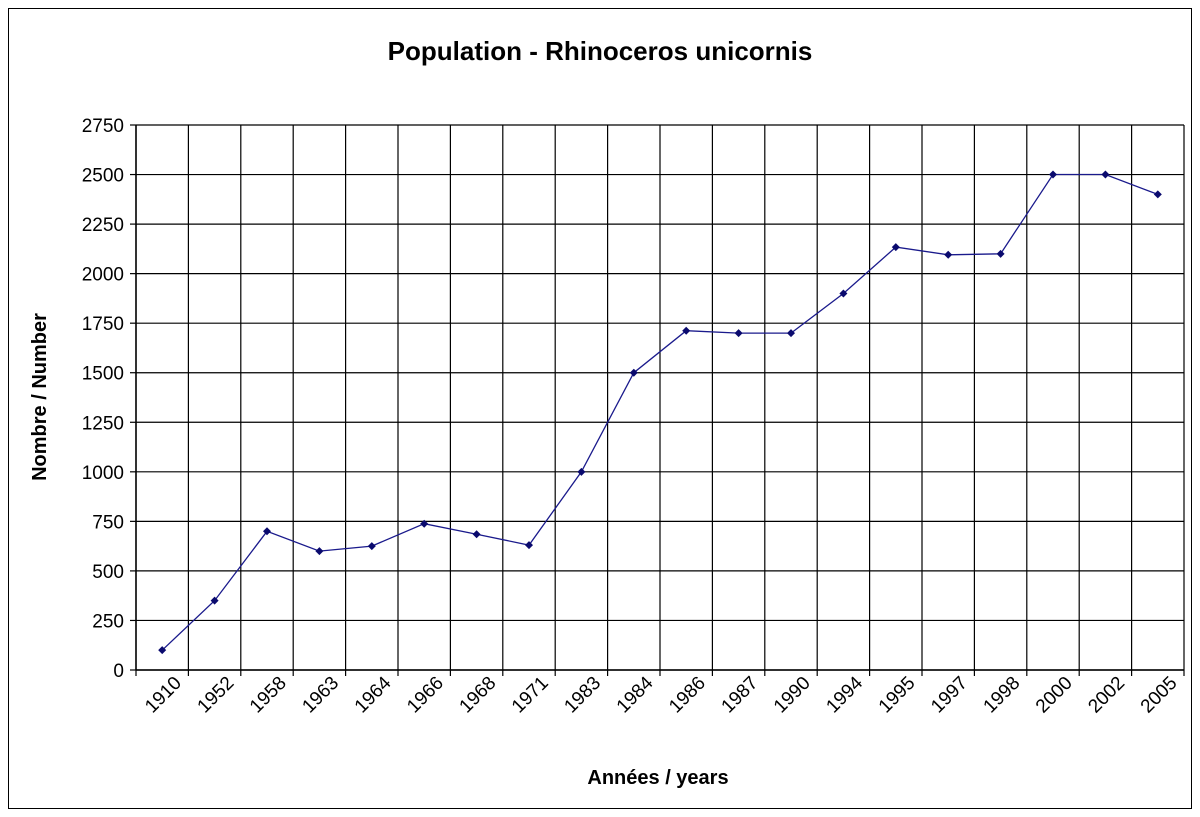  I want to click on x-tick-label: 1910, so click(163, 695).